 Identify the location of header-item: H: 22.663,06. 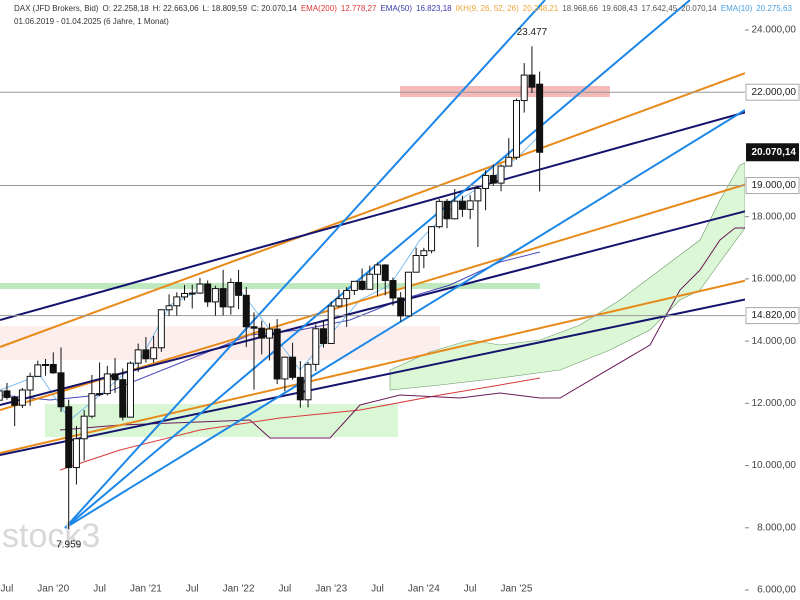
(176, 8).